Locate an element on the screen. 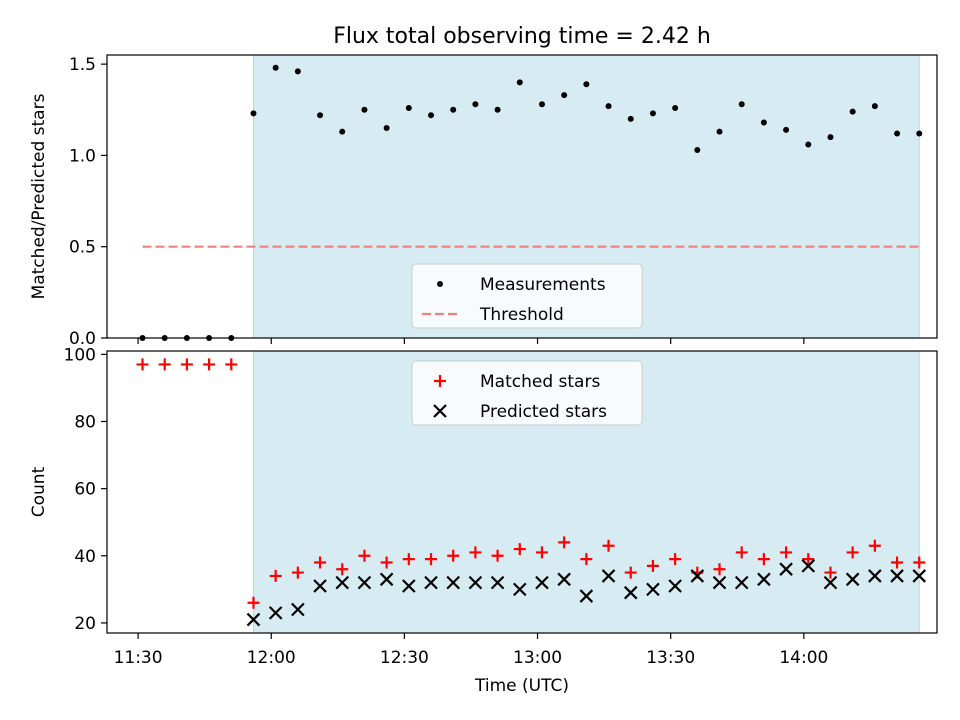 The width and height of the screenshot is (960, 720). chart-title: Flux total observing time = 2.42 h is located at coordinates (522, 36).